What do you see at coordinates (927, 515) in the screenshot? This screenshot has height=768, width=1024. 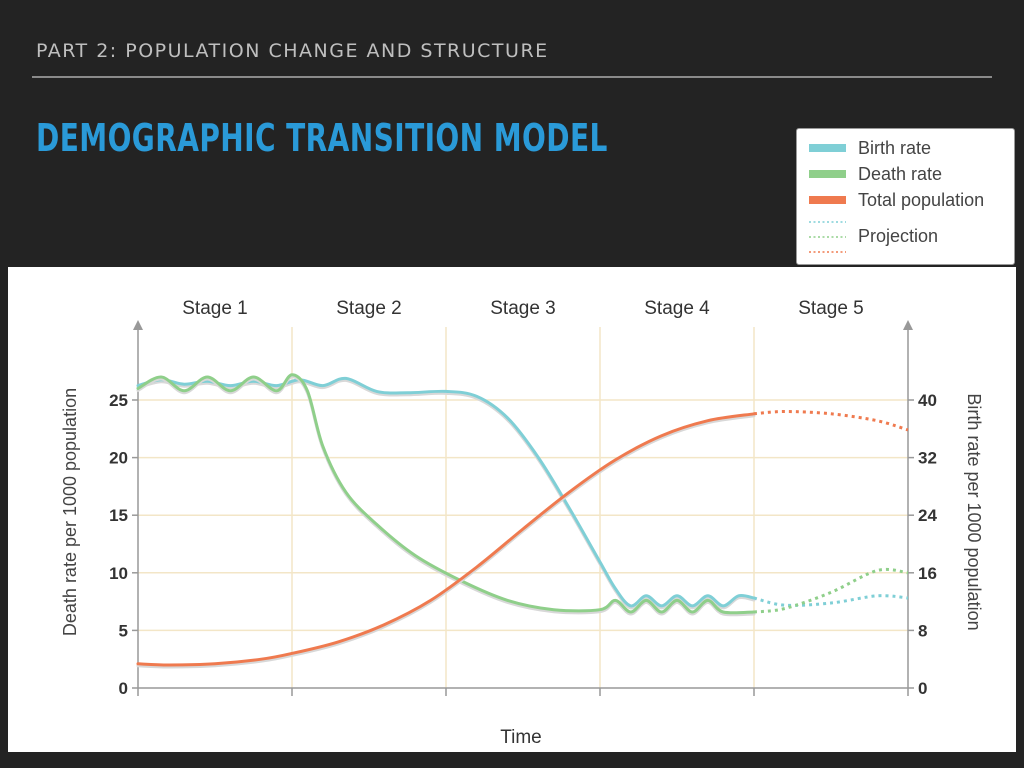 I see `y-right-tick-label: 24` at bounding box center [927, 515].